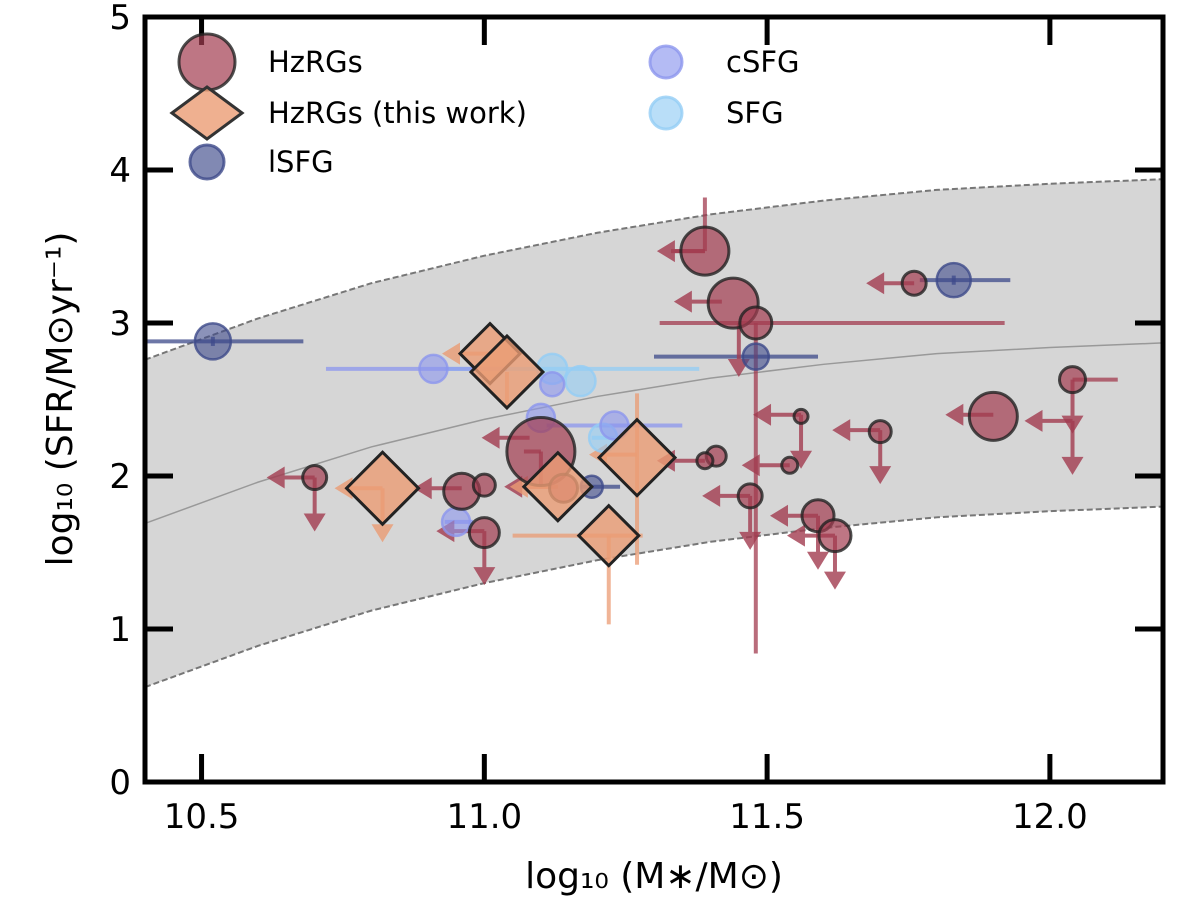 This screenshot has height=900, width=1200. Describe the element at coordinates (484, 817) in the screenshot. I see `x-tick-label: 11.0` at that location.